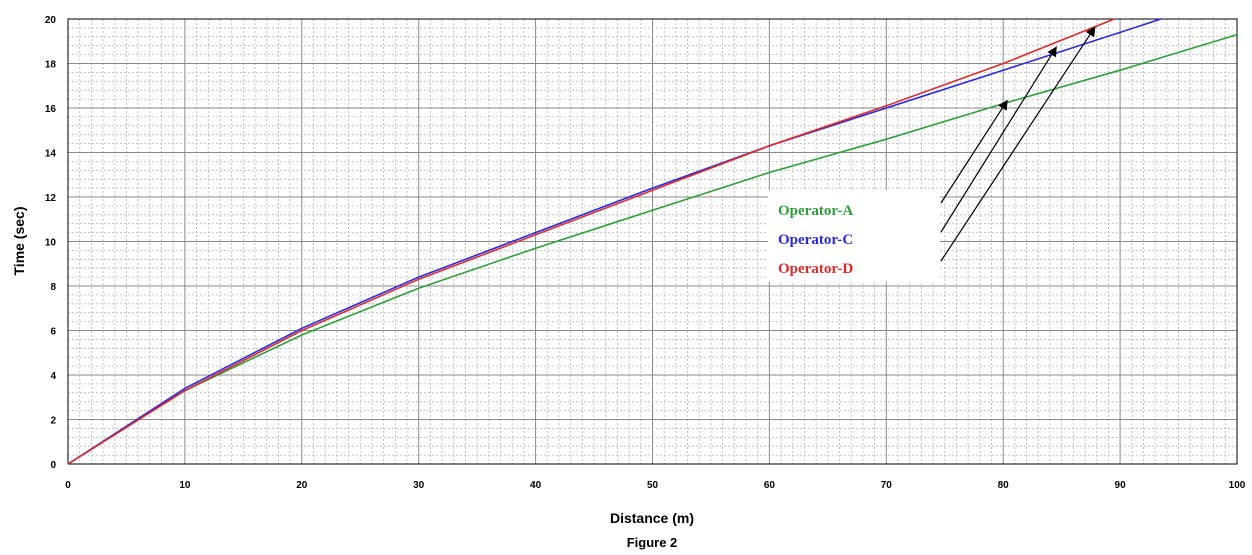  I want to click on y-tick-label: 12, so click(51, 198).